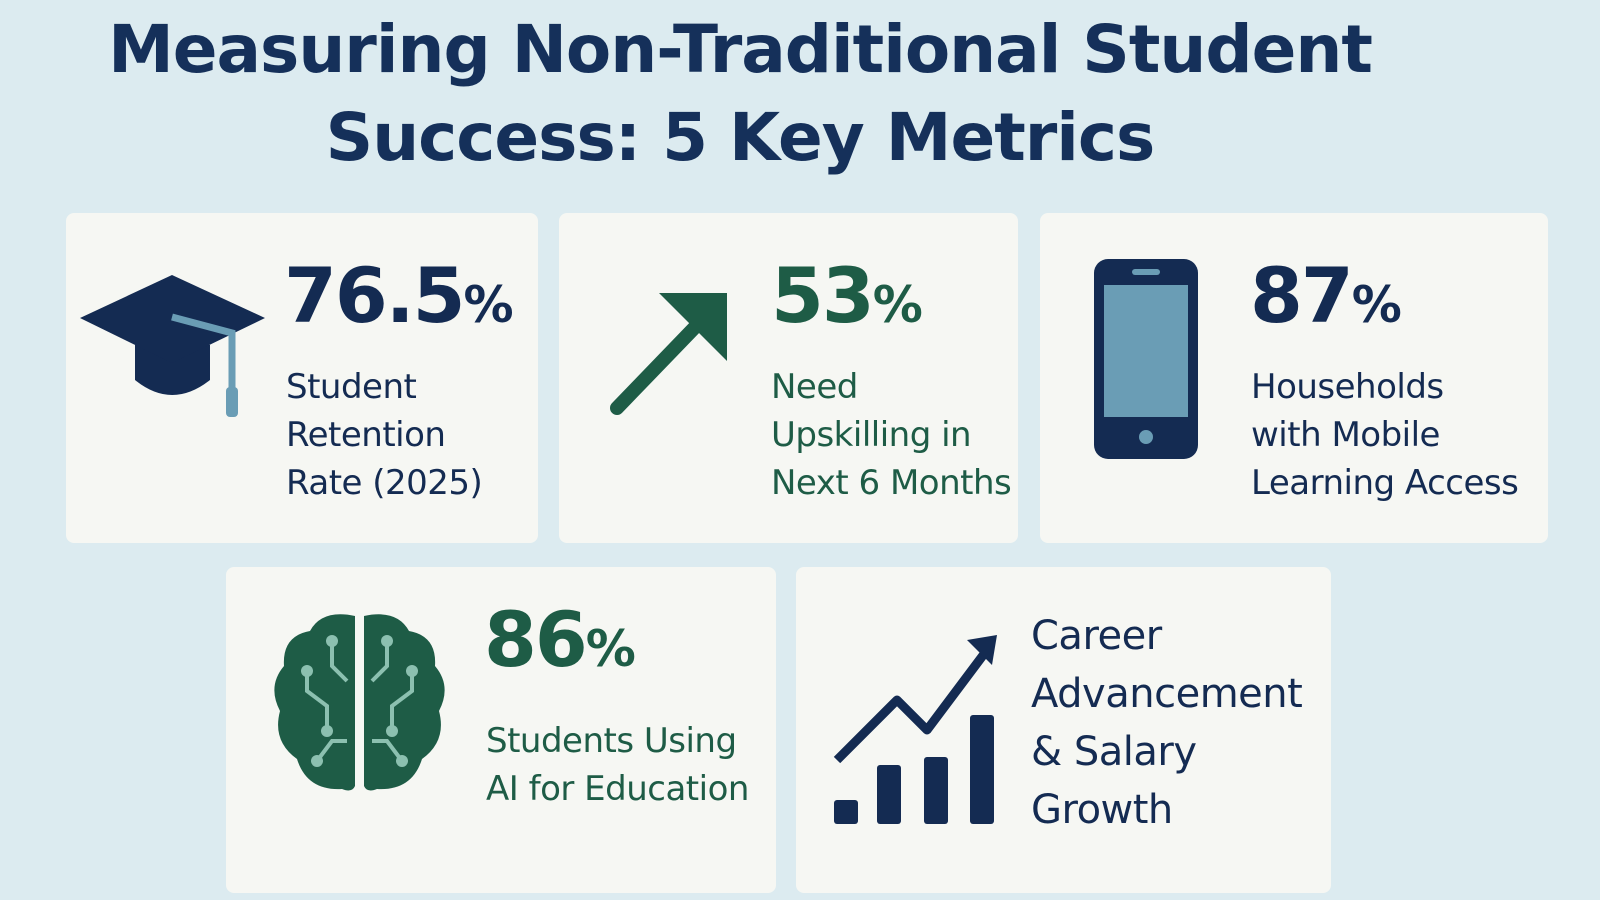 The height and width of the screenshot is (900, 1600). Describe the element at coordinates (399, 295) in the screenshot. I see `metric-value: 76.5%` at that location.